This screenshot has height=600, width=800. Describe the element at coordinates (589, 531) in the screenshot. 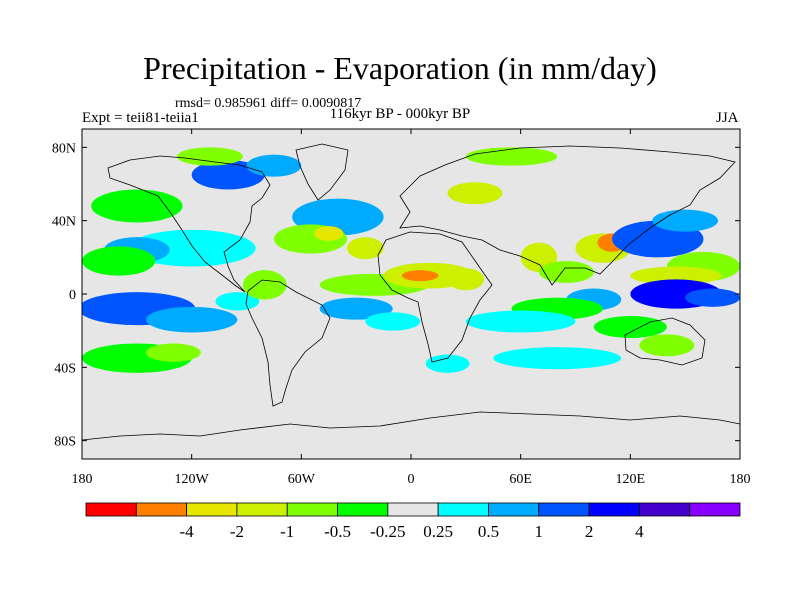

I see `colorbar-label: 2` at that location.